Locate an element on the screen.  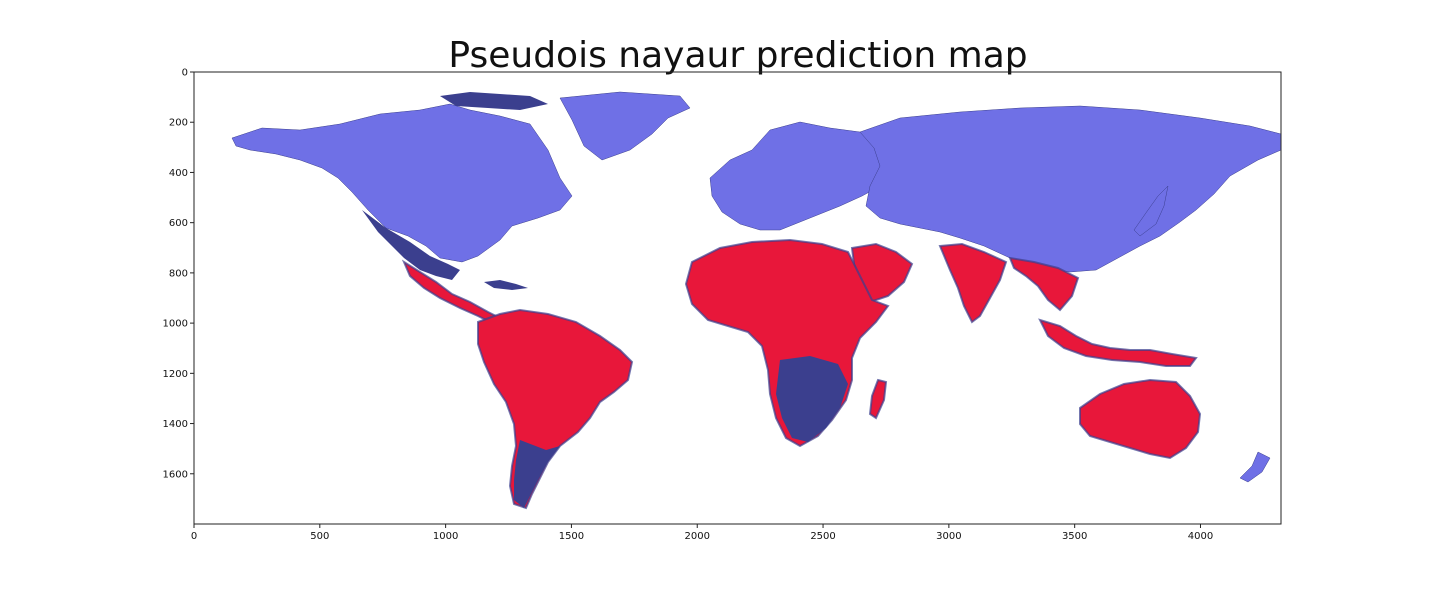
map-title: Pseudois nayaur prediction map is located at coordinates (738, 55).